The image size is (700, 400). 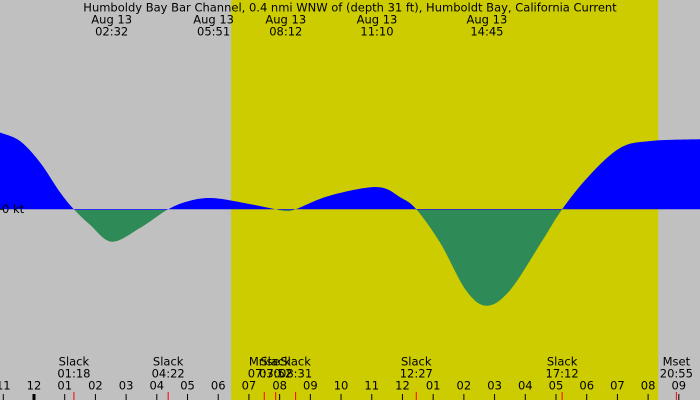 What do you see at coordinates (562, 374) in the screenshot?
I see `event-time: 17:12` at bounding box center [562, 374].